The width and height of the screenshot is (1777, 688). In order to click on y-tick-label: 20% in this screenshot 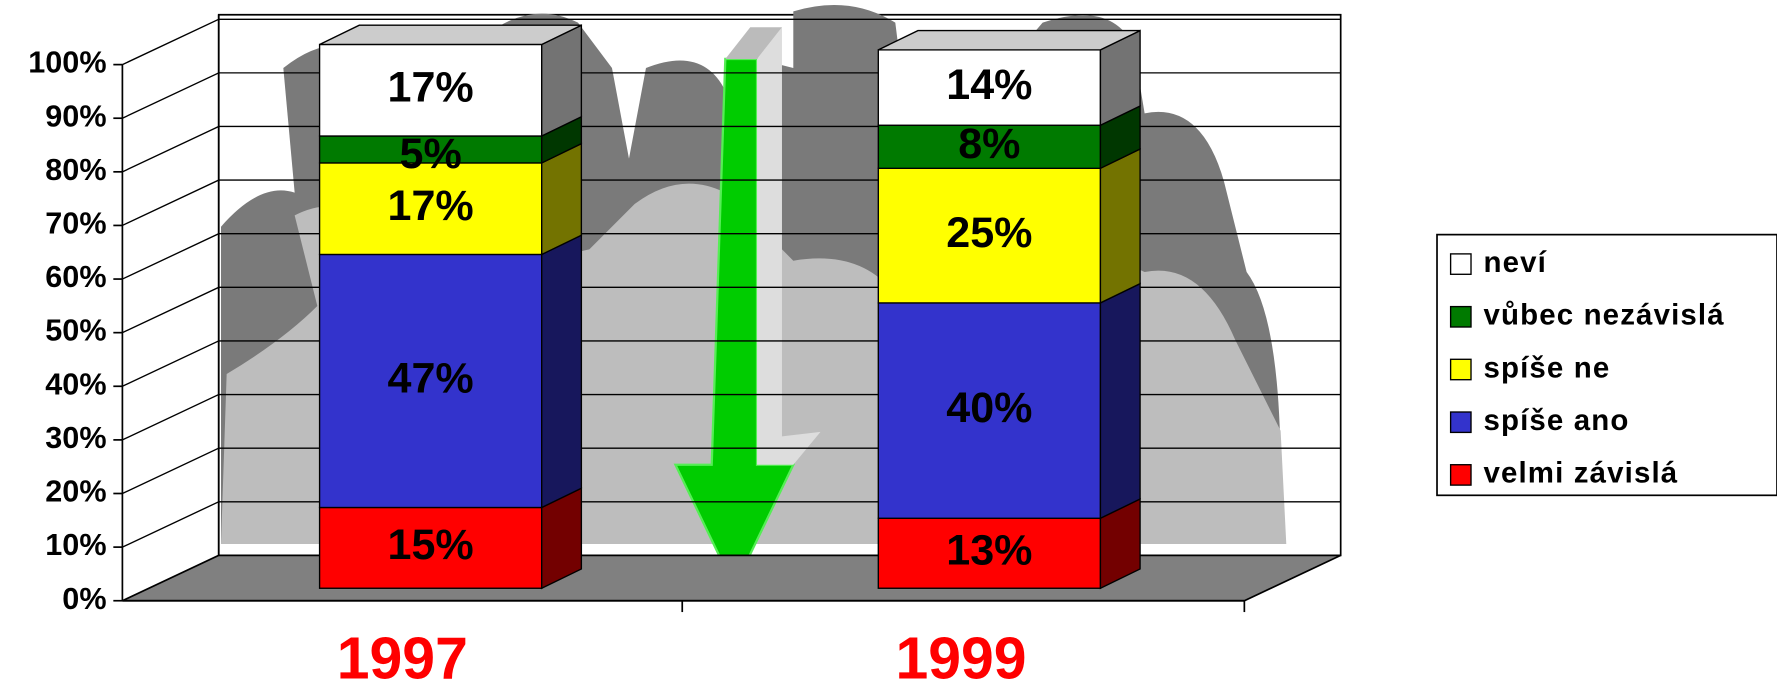, I will do `click(75, 492)`.